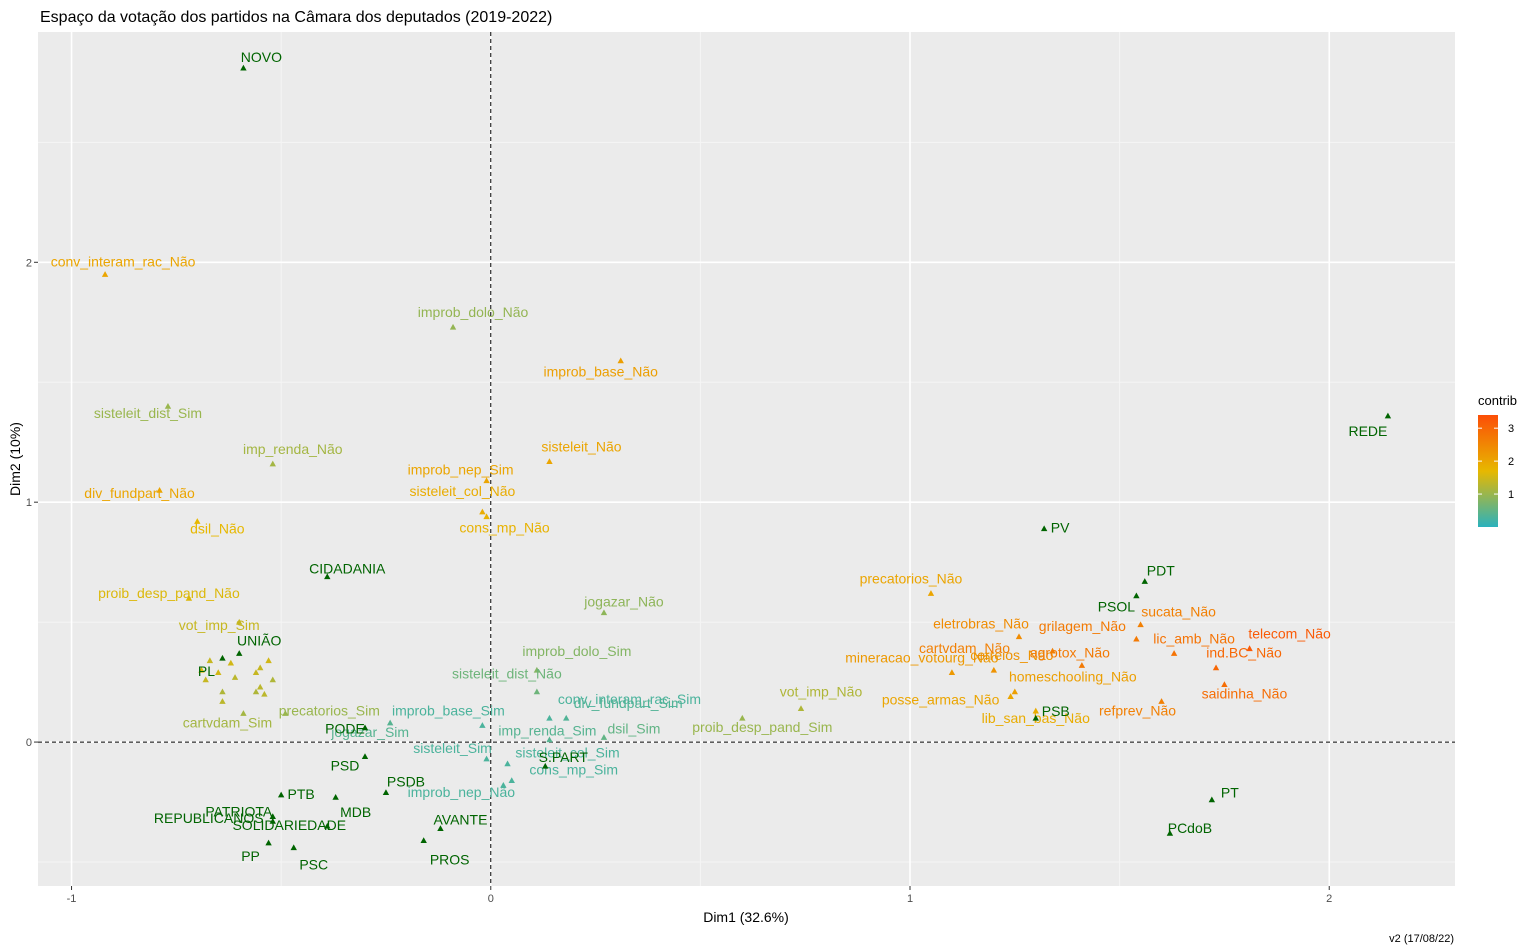 This screenshot has width=1536, height=952. Describe the element at coordinates (1421, 939) in the screenshot. I see `caption: v2 (17/08/22)` at that location.